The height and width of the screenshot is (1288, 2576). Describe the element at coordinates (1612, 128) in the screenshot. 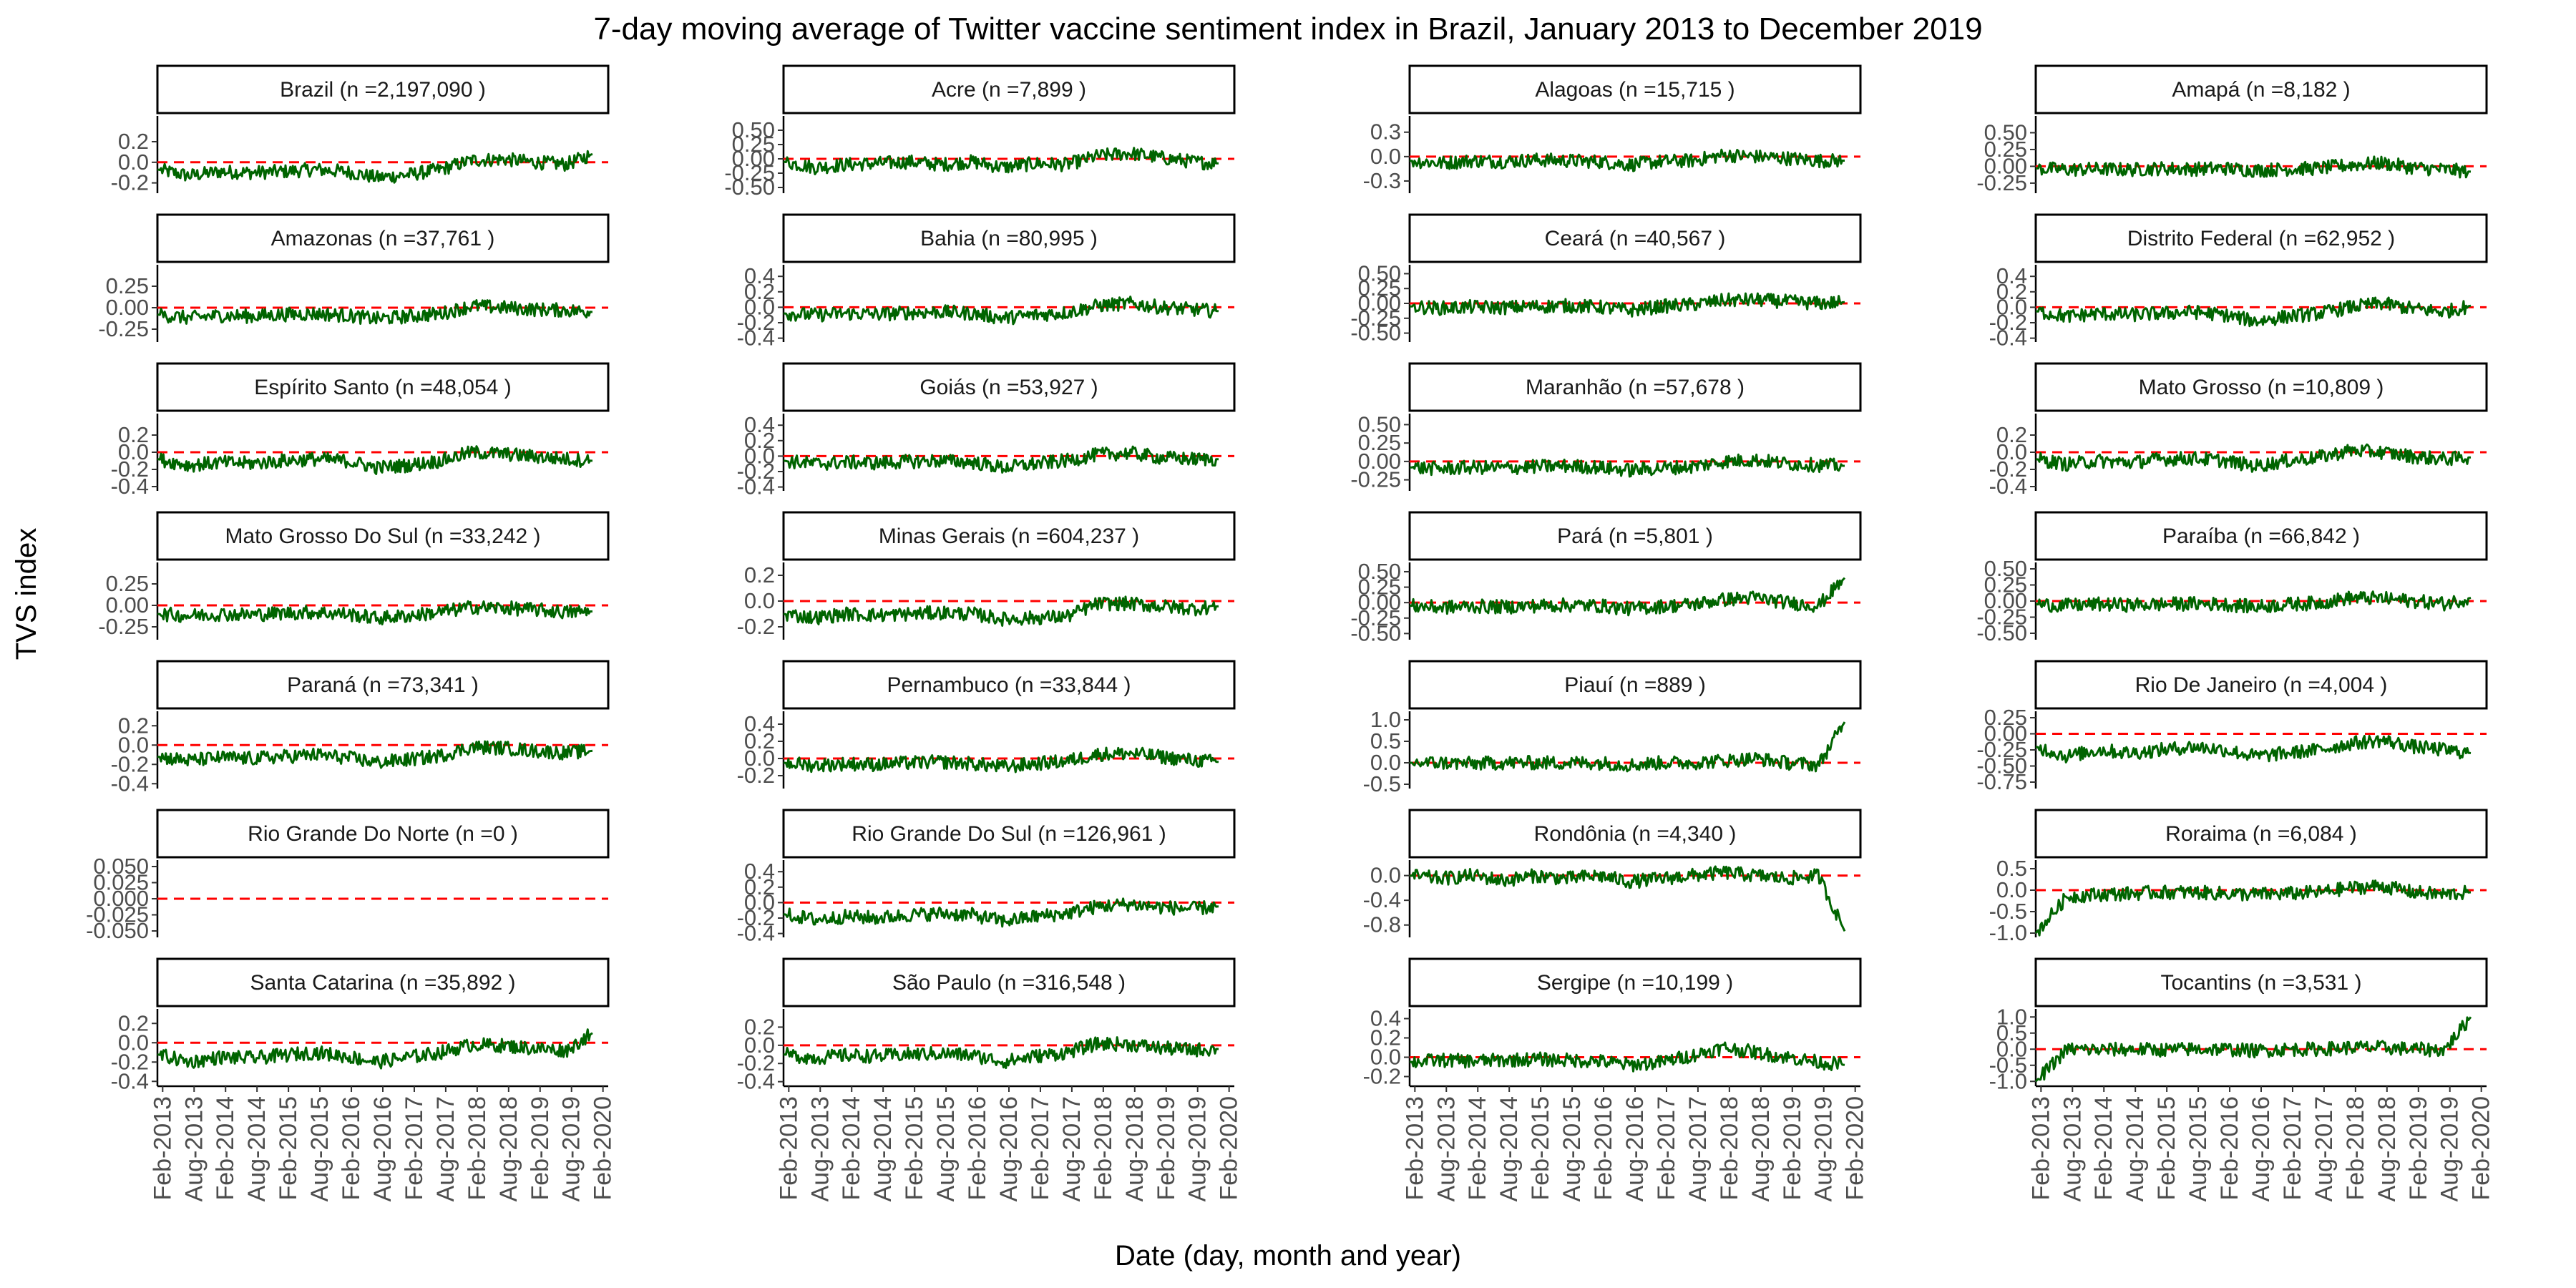

I see `facet-panel: Alagoas (n =15,715 ) 0.30.0-0.3` at that location.